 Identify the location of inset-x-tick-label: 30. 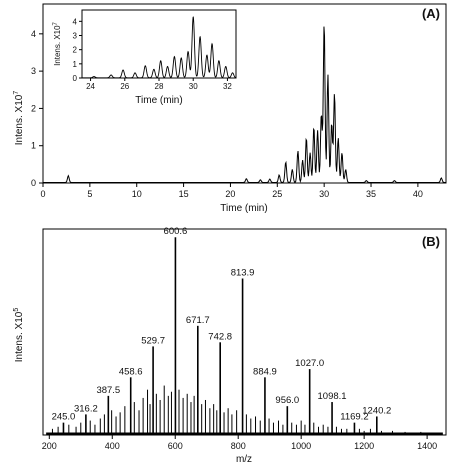
(193, 86).